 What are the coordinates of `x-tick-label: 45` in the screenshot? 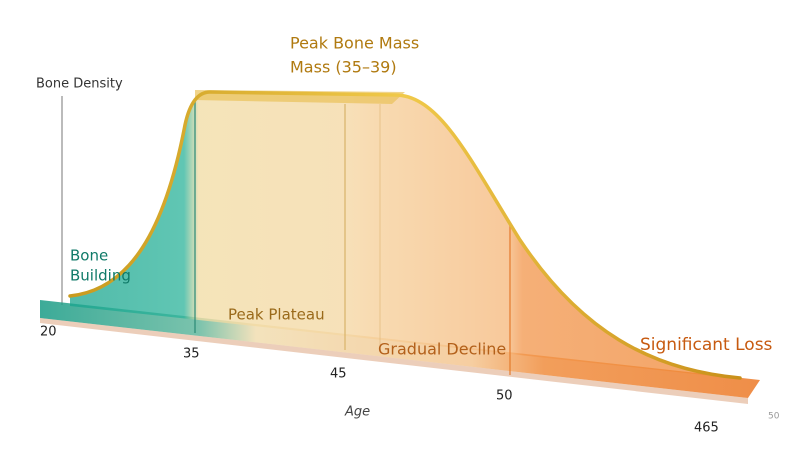 It's located at (338, 374).